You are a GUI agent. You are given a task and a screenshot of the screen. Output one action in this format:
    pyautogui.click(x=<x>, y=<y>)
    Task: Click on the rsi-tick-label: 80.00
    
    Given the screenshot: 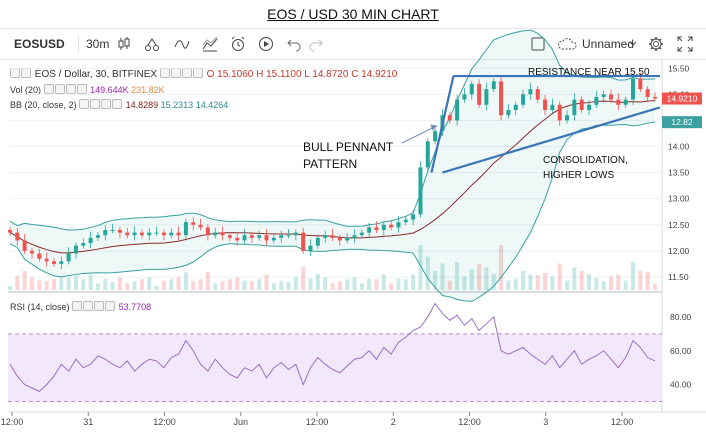 What is the action you would take?
    pyautogui.click(x=681, y=317)
    